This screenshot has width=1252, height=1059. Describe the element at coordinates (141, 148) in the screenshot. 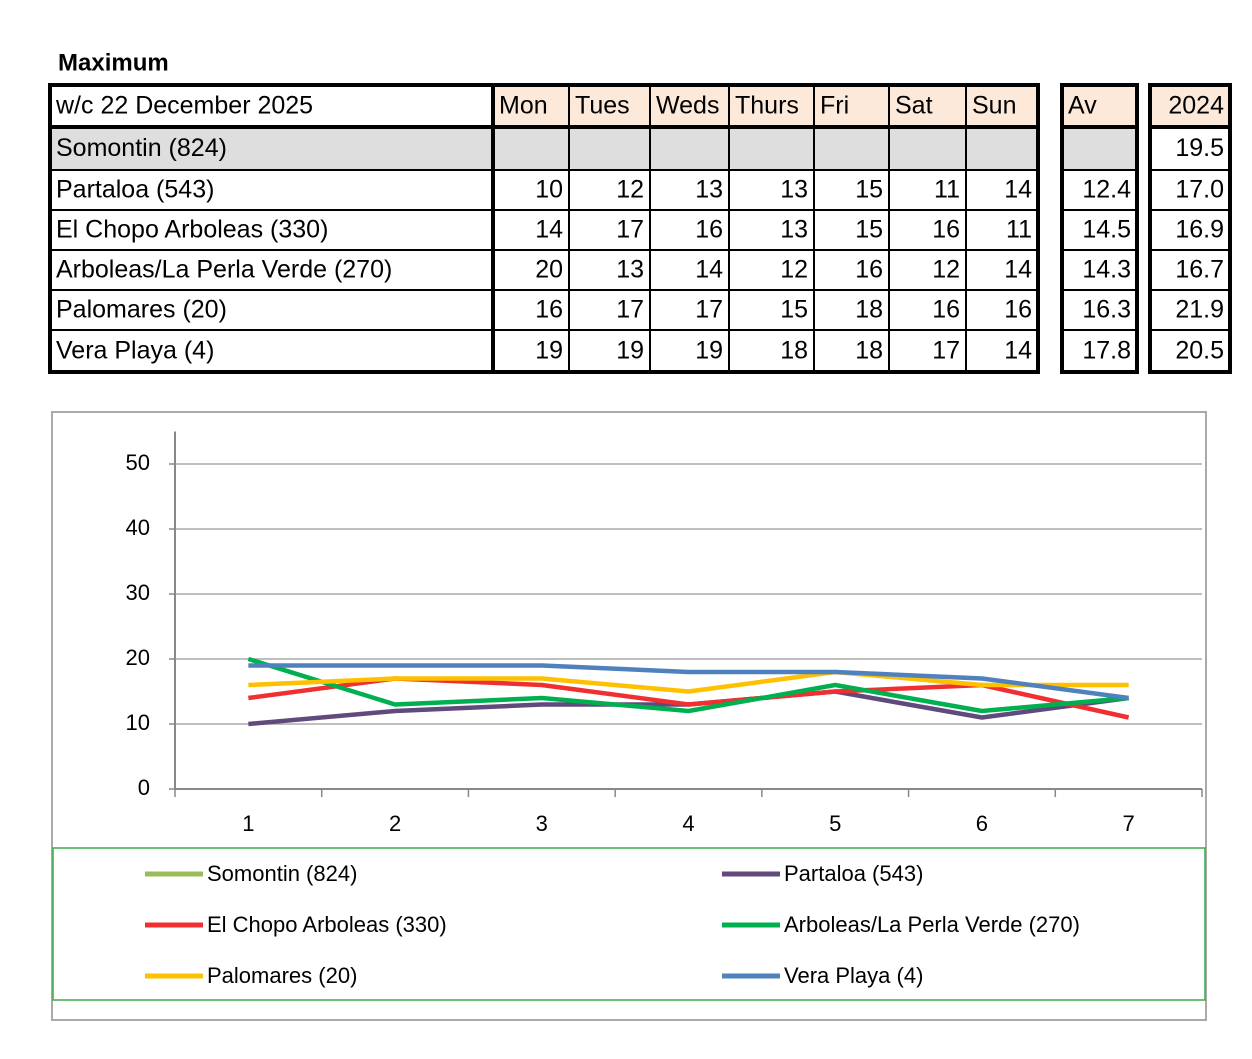

I see `table-cell: Somontin (824)` at that location.